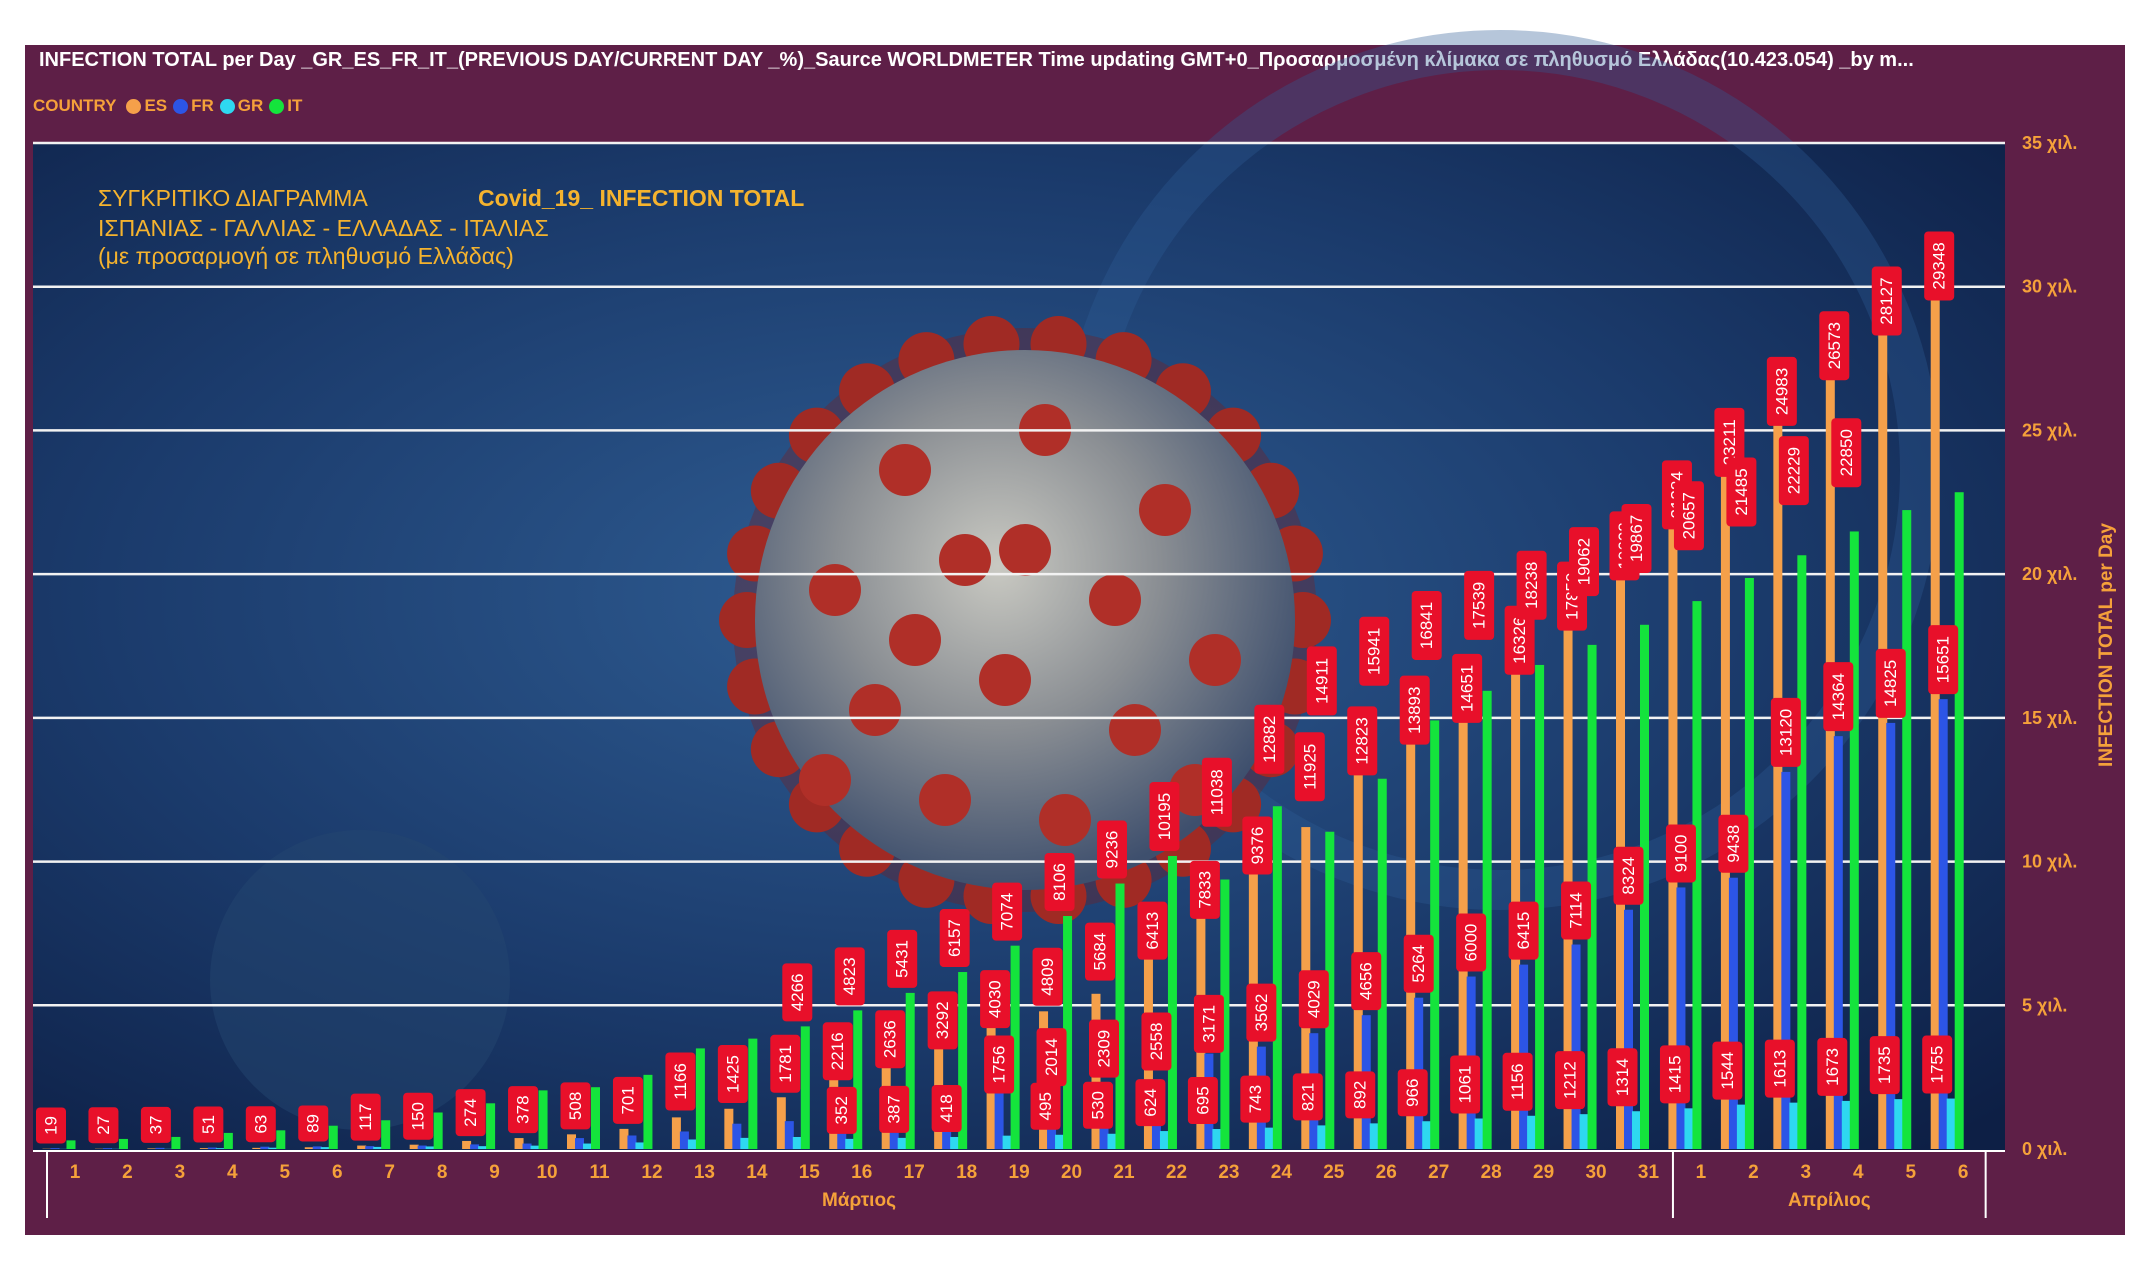 The height and width of the screenshot is (1275, 2150). I want to click on data-label-text: 378, so click(523, 1109).